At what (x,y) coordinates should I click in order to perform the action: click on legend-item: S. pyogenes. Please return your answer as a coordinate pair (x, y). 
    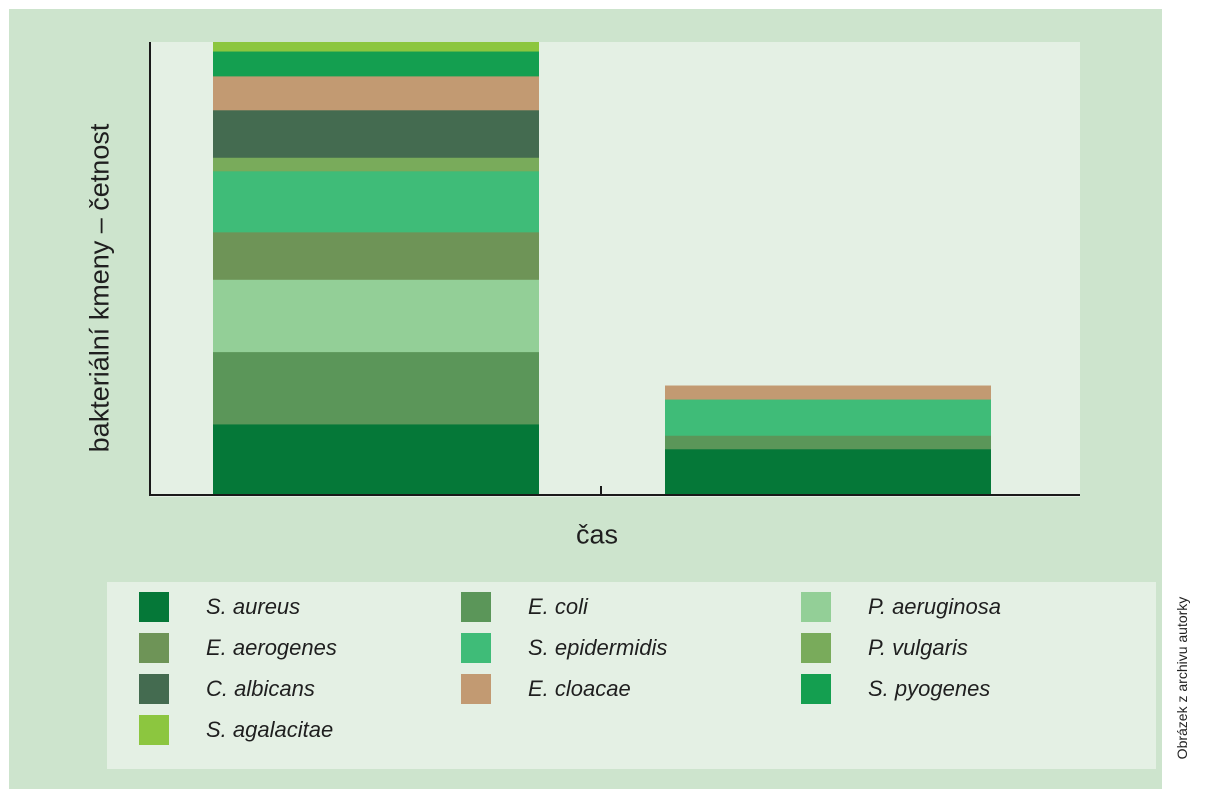
    Looking at the image, I should click on (895, 689).